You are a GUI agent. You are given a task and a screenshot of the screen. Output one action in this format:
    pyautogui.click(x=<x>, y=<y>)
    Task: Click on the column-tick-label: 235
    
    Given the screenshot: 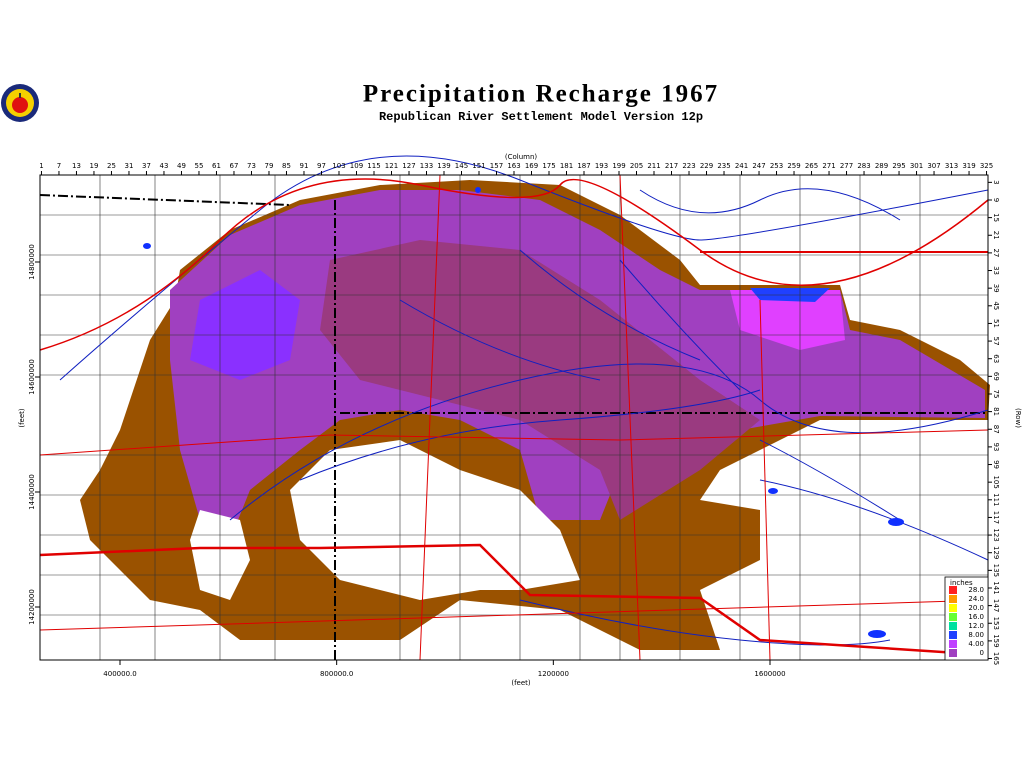 What is the action you would take?
    pyautogui.click(x=723, y=166)
    